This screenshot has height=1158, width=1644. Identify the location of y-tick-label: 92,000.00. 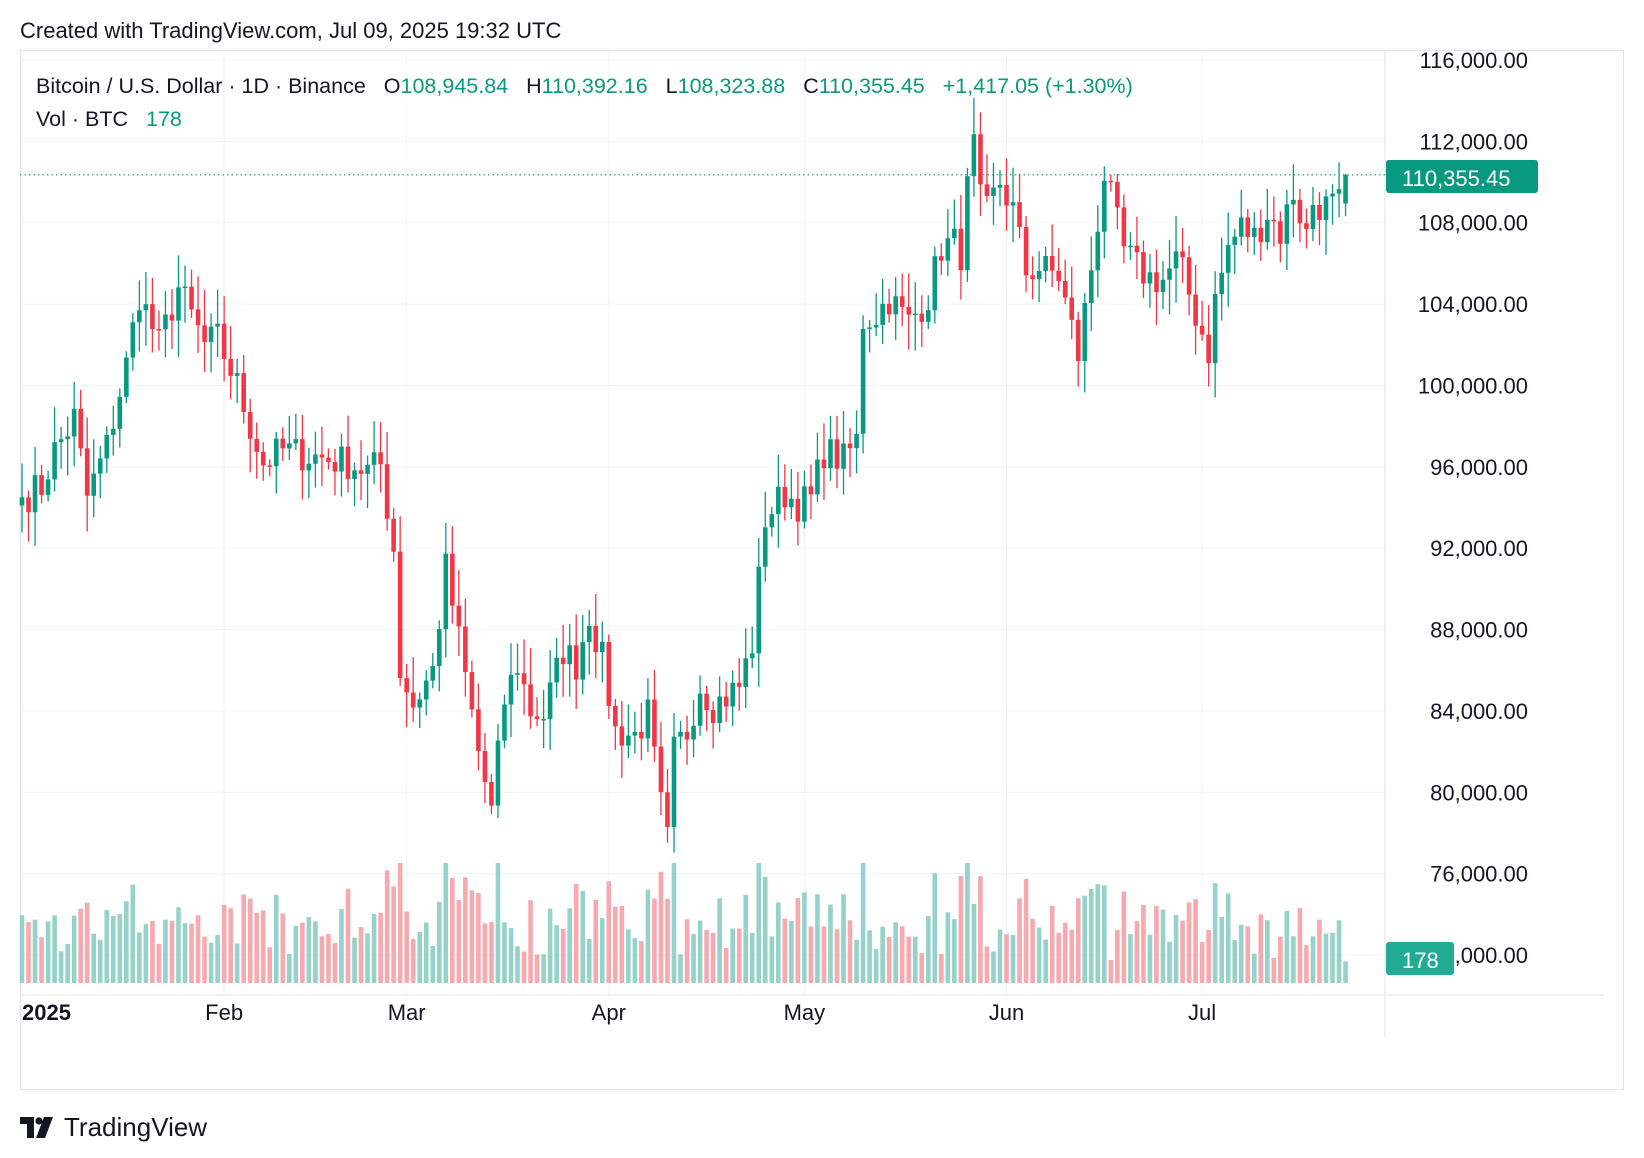
(1479, 548).